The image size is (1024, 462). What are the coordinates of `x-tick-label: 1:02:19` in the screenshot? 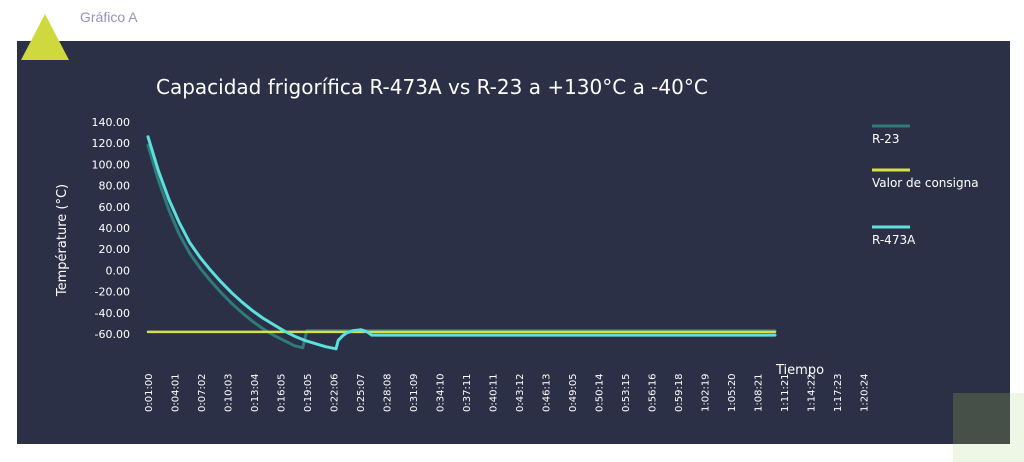 It's located at (706, 392).